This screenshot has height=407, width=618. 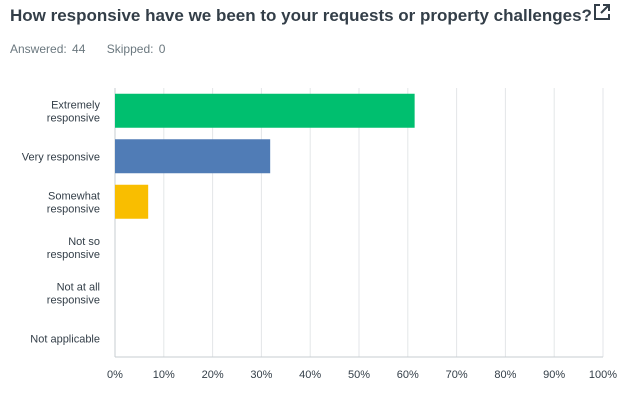 What do you see at coordinates (61, 157) in the screenshot?
I see `category-label: Very responsive` at bounding box center [61, 157].